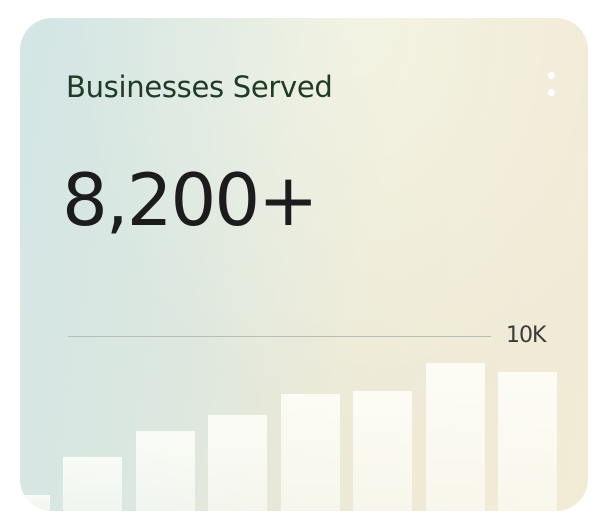 This screenshot has width=604, height=532. I want to click on reference-line, so click(279, 336).